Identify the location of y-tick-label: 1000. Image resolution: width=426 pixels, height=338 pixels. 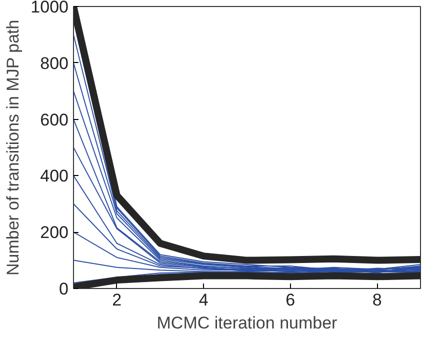
(49, 8).